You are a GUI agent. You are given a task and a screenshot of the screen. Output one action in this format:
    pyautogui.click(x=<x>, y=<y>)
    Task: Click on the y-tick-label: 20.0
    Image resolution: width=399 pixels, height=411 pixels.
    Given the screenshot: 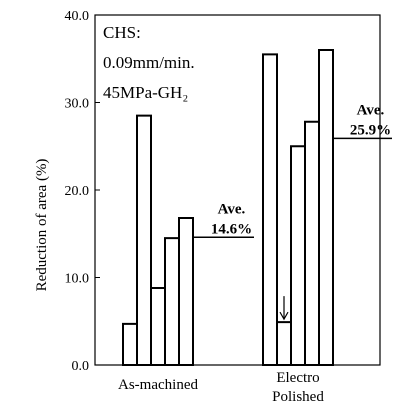 What is the action you would take?
    pyautogui.click(x=77, y=191)
    